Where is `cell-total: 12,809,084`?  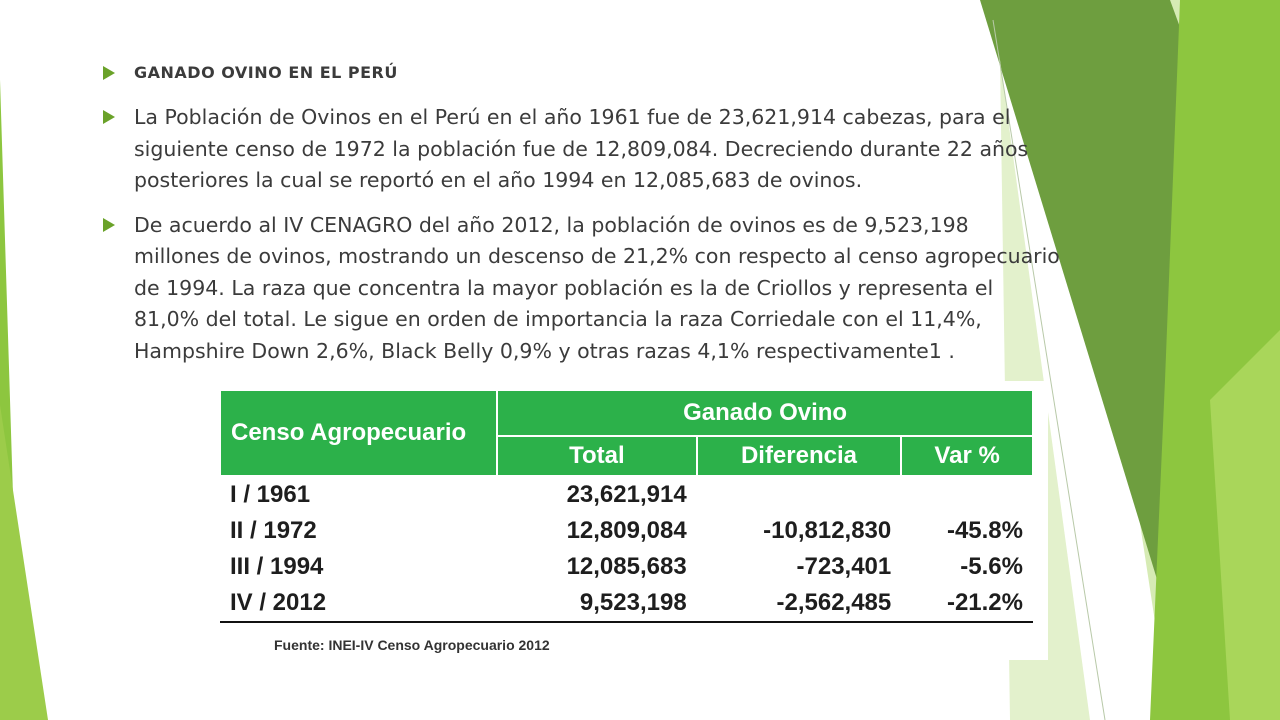
cell-total: 12,809,084 is located at coordinates (626, 530).